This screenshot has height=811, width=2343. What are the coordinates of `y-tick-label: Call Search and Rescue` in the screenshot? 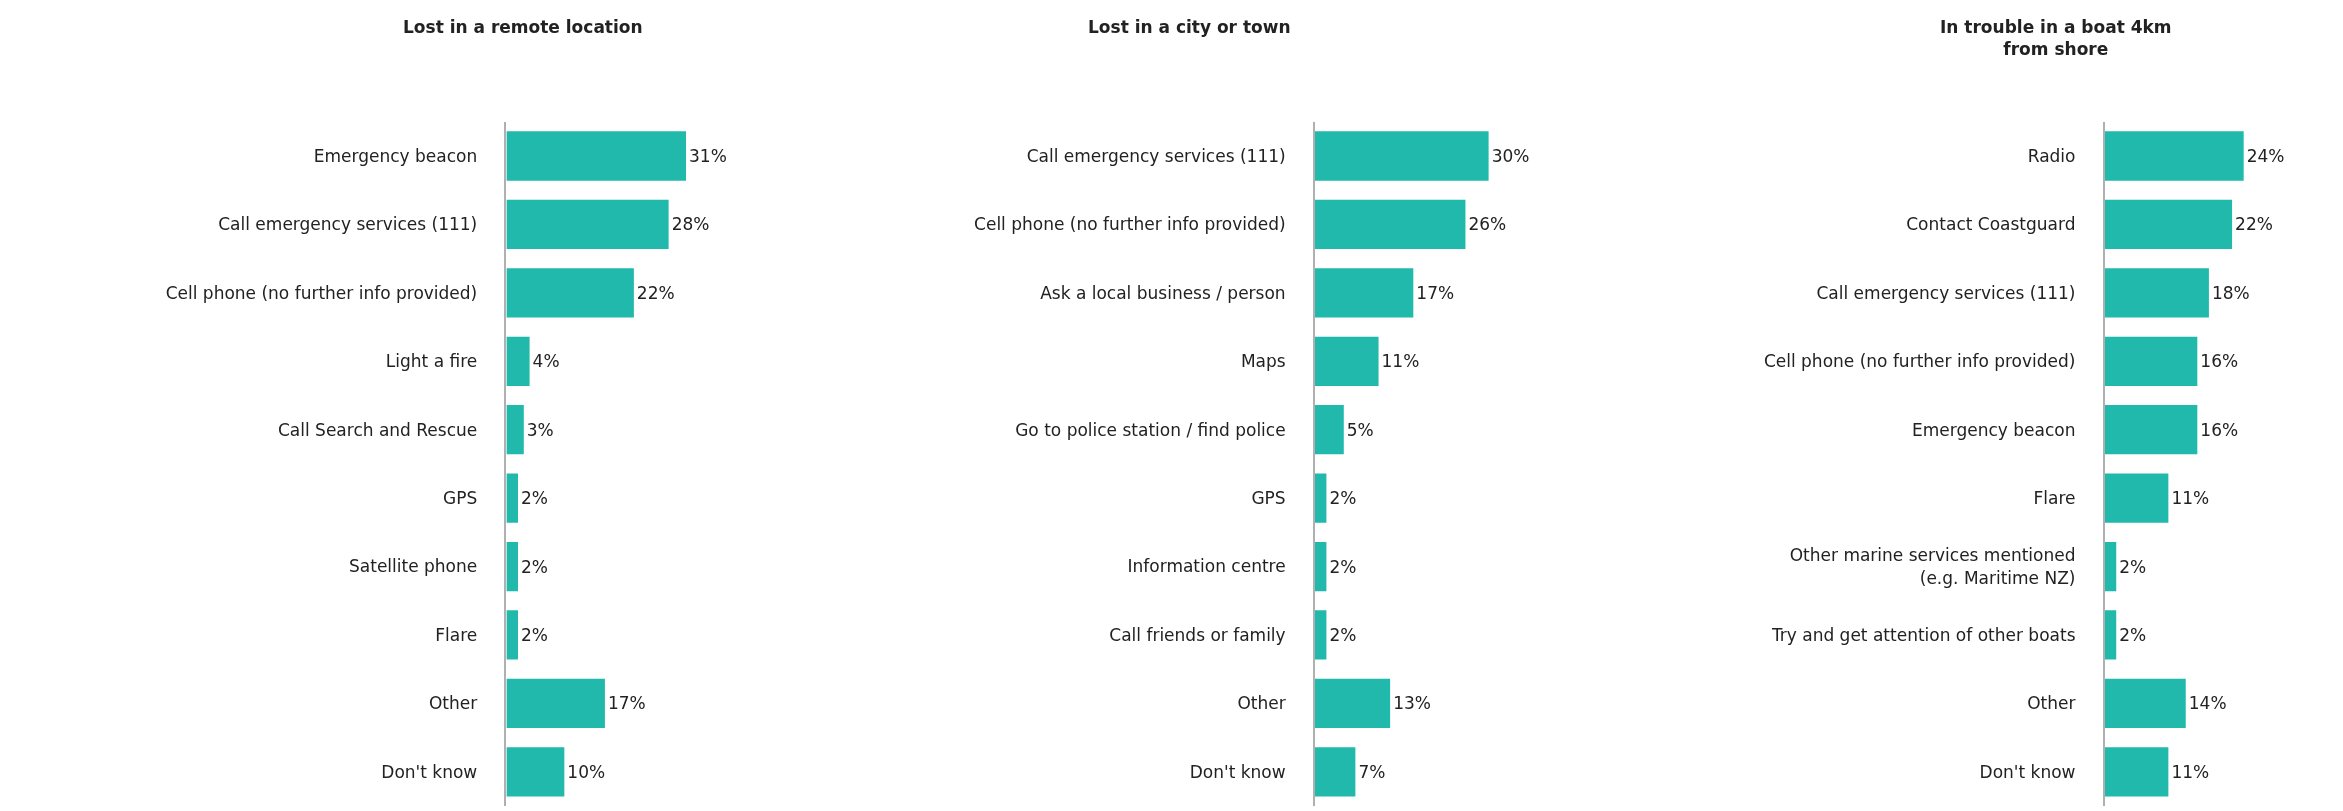 It's located at (377, 429).